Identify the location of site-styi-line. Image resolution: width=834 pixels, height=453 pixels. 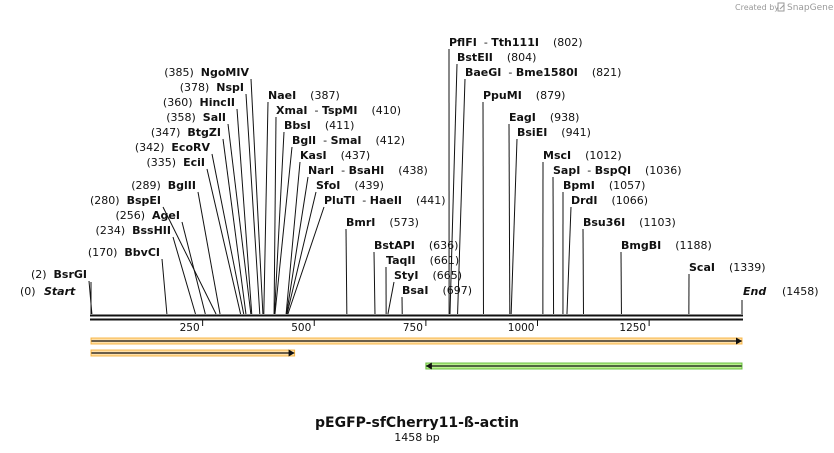
(391, 298).